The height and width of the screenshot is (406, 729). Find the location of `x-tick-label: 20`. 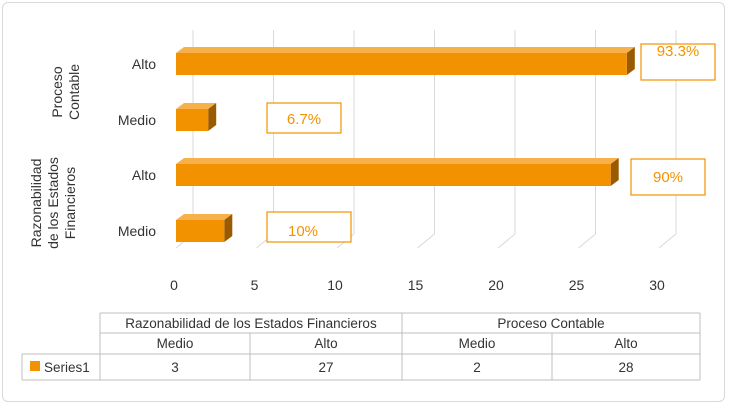

x-tick-label: 20 is located at coordinates (496, 285).